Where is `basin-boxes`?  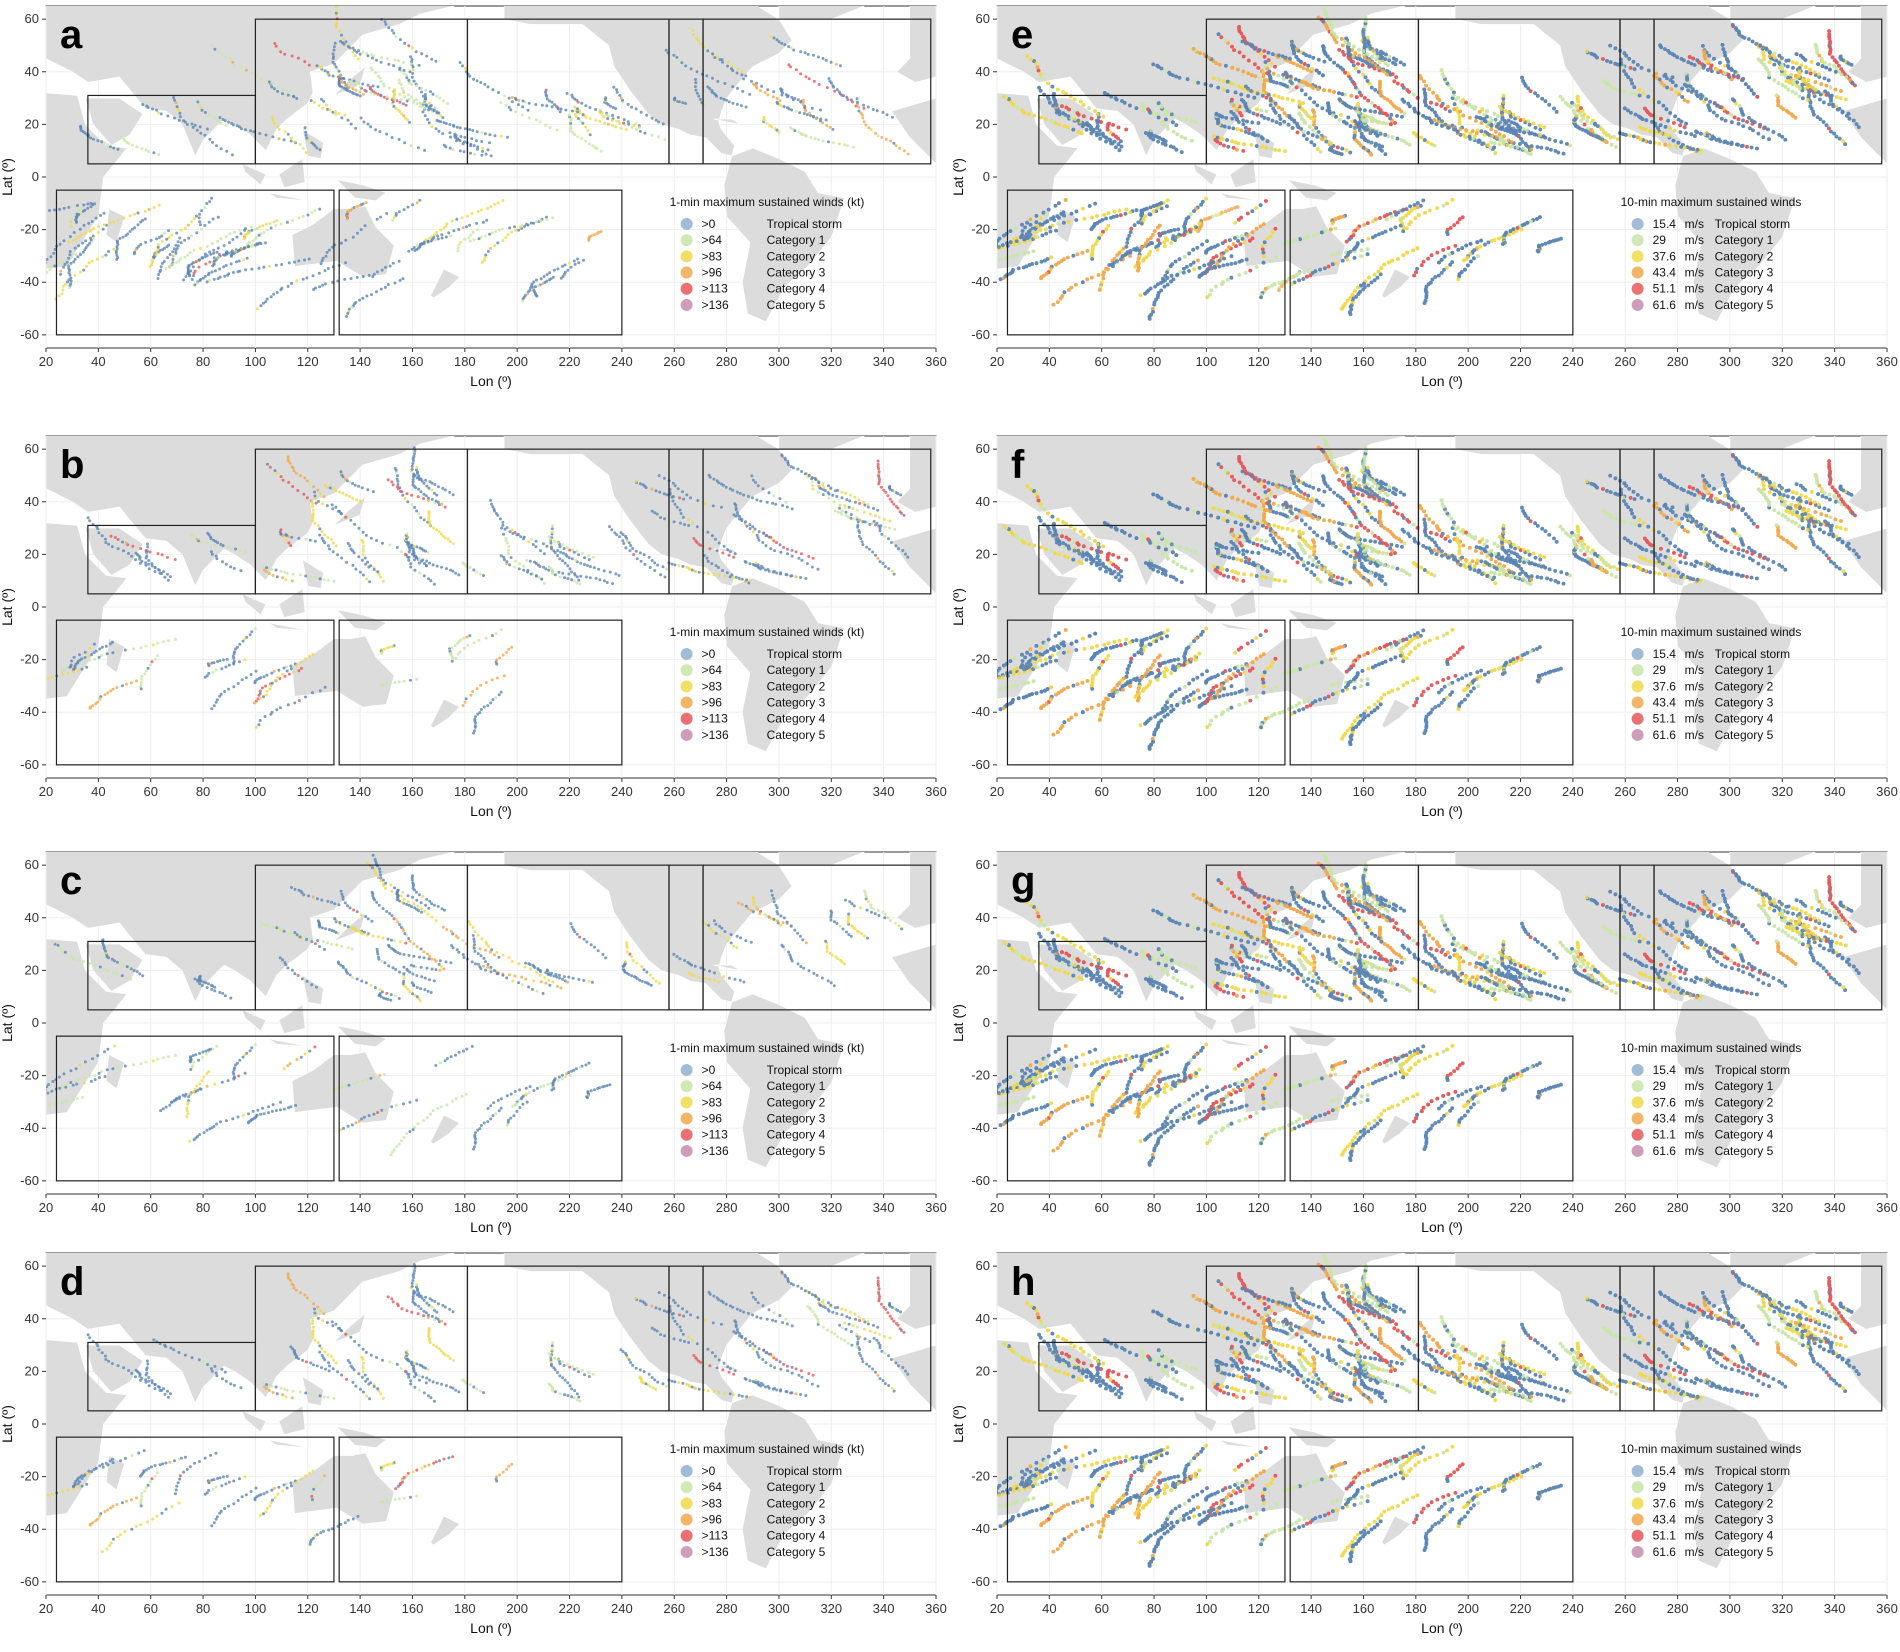 basin-boxes is located at coordinates (493, 177).